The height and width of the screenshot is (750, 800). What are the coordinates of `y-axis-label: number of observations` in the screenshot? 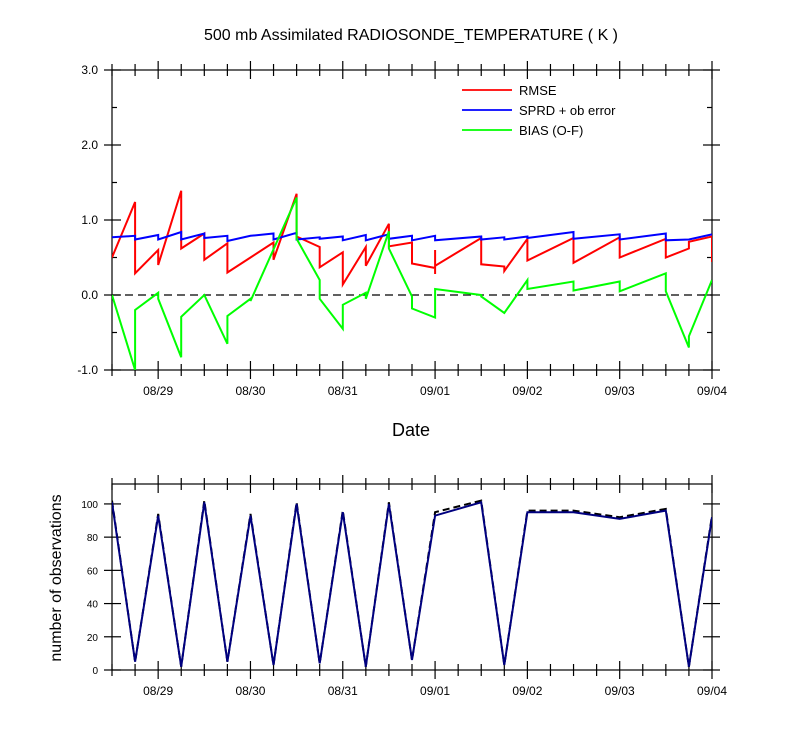 It's located at (56, 577).